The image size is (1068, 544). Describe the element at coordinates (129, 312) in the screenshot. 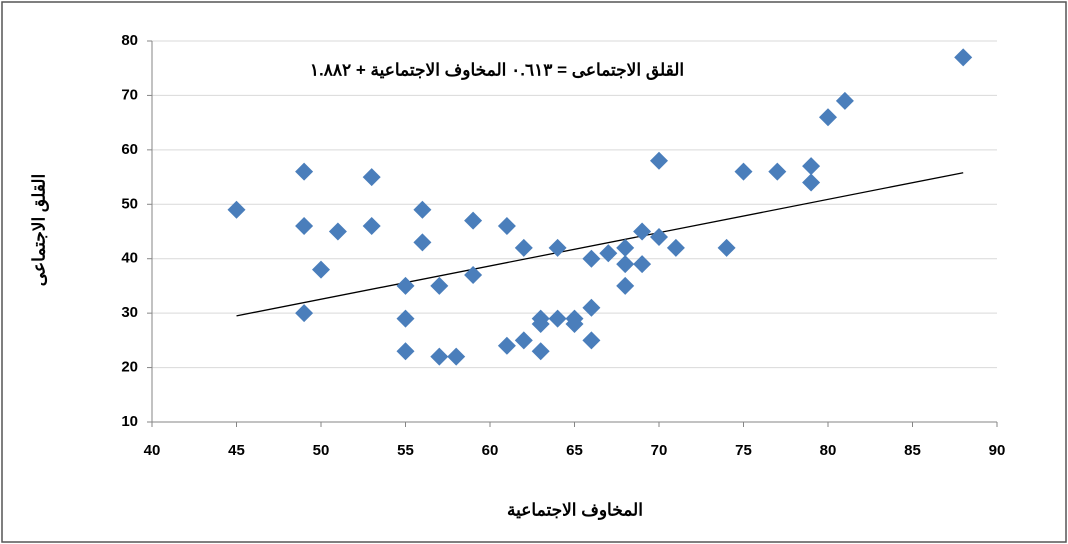

I see `y-tick-label: 30` at that location.